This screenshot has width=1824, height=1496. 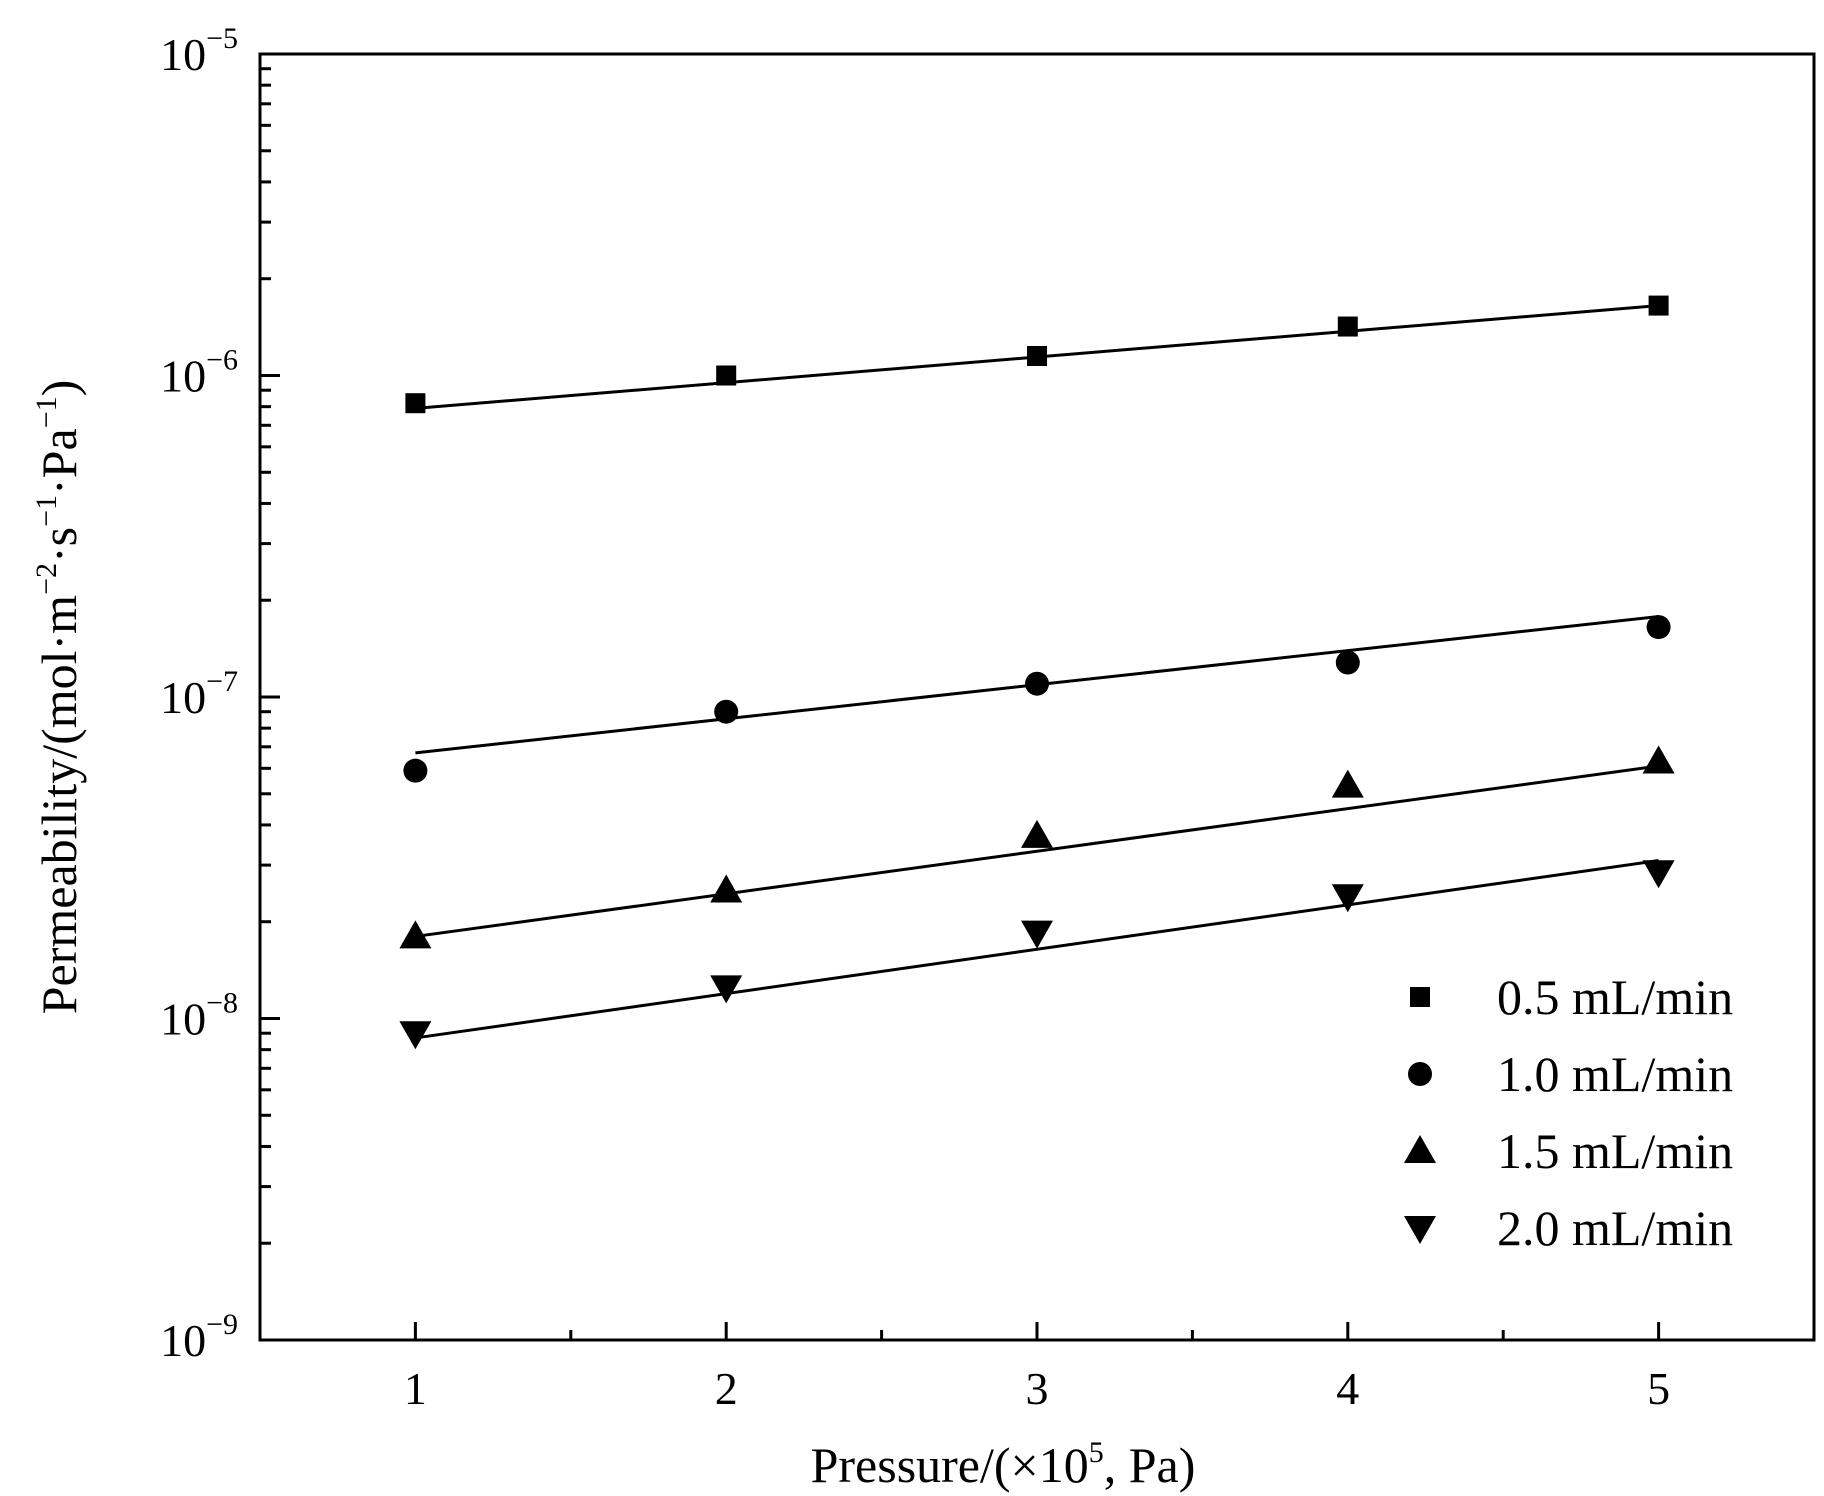 I want to click on legend-label: 0.5 mL/min, so click(x=1615, y=997).